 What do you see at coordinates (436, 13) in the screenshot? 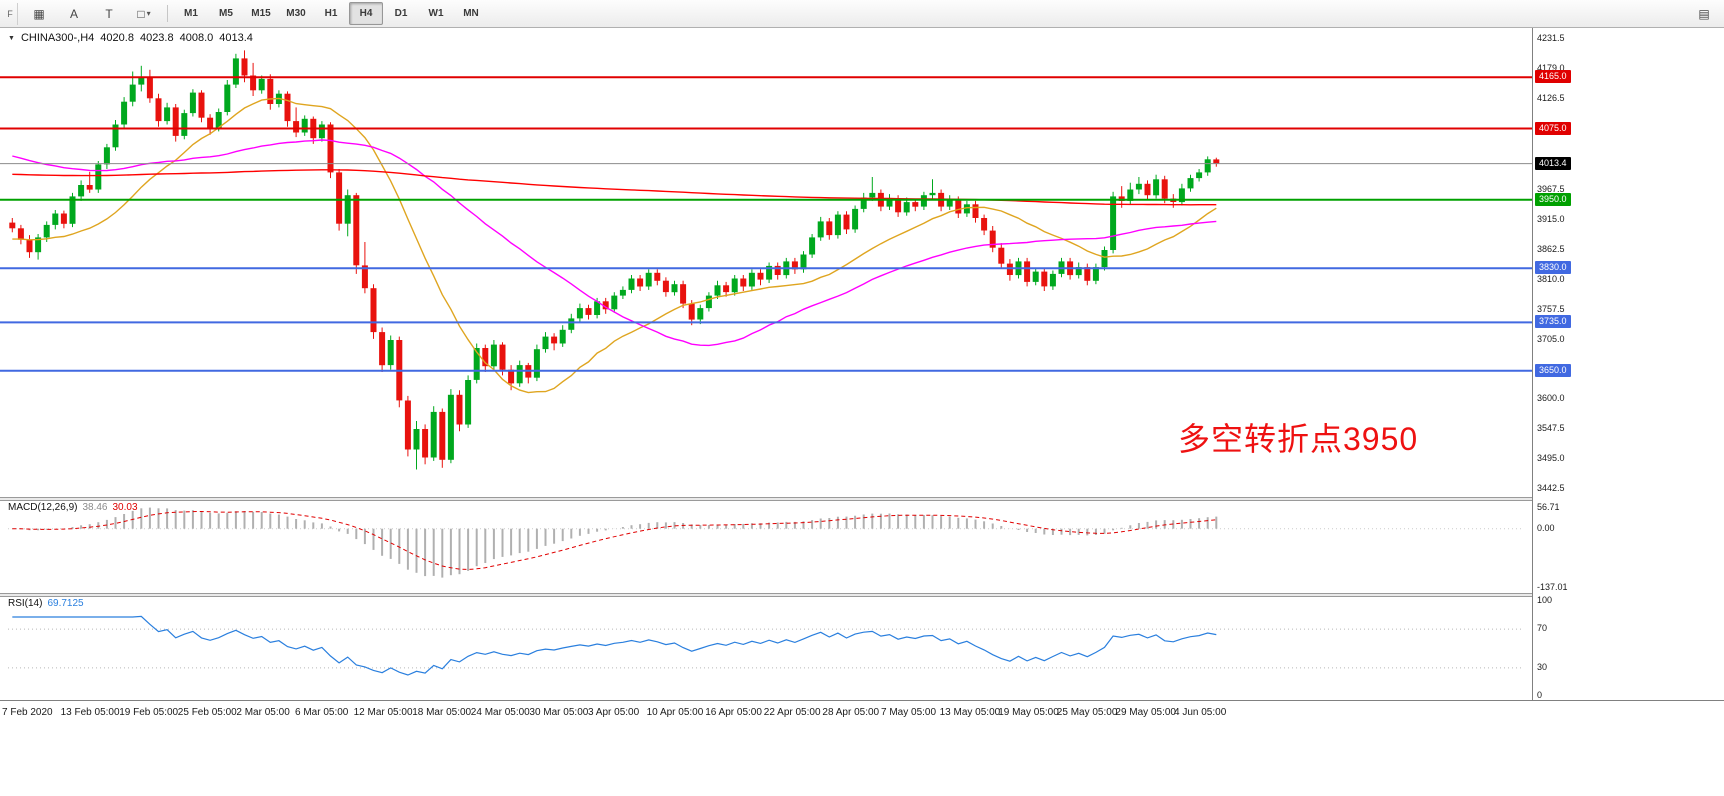
I see `timeframe-button-w1: W1` at bounding box center [436, 13].